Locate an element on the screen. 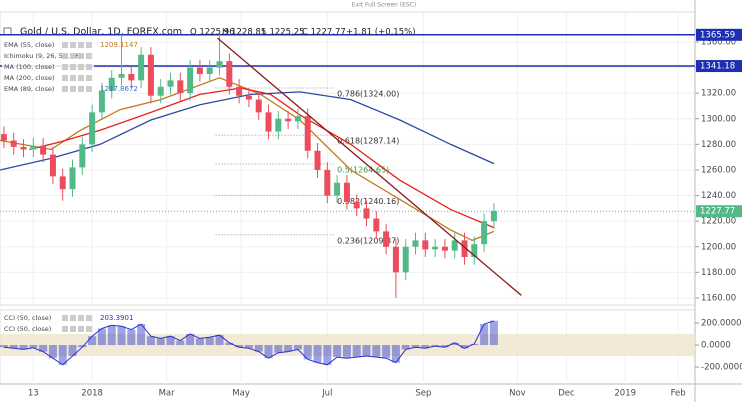  cci-tick-label: 0.0000 is located at coordinates (716, 346).